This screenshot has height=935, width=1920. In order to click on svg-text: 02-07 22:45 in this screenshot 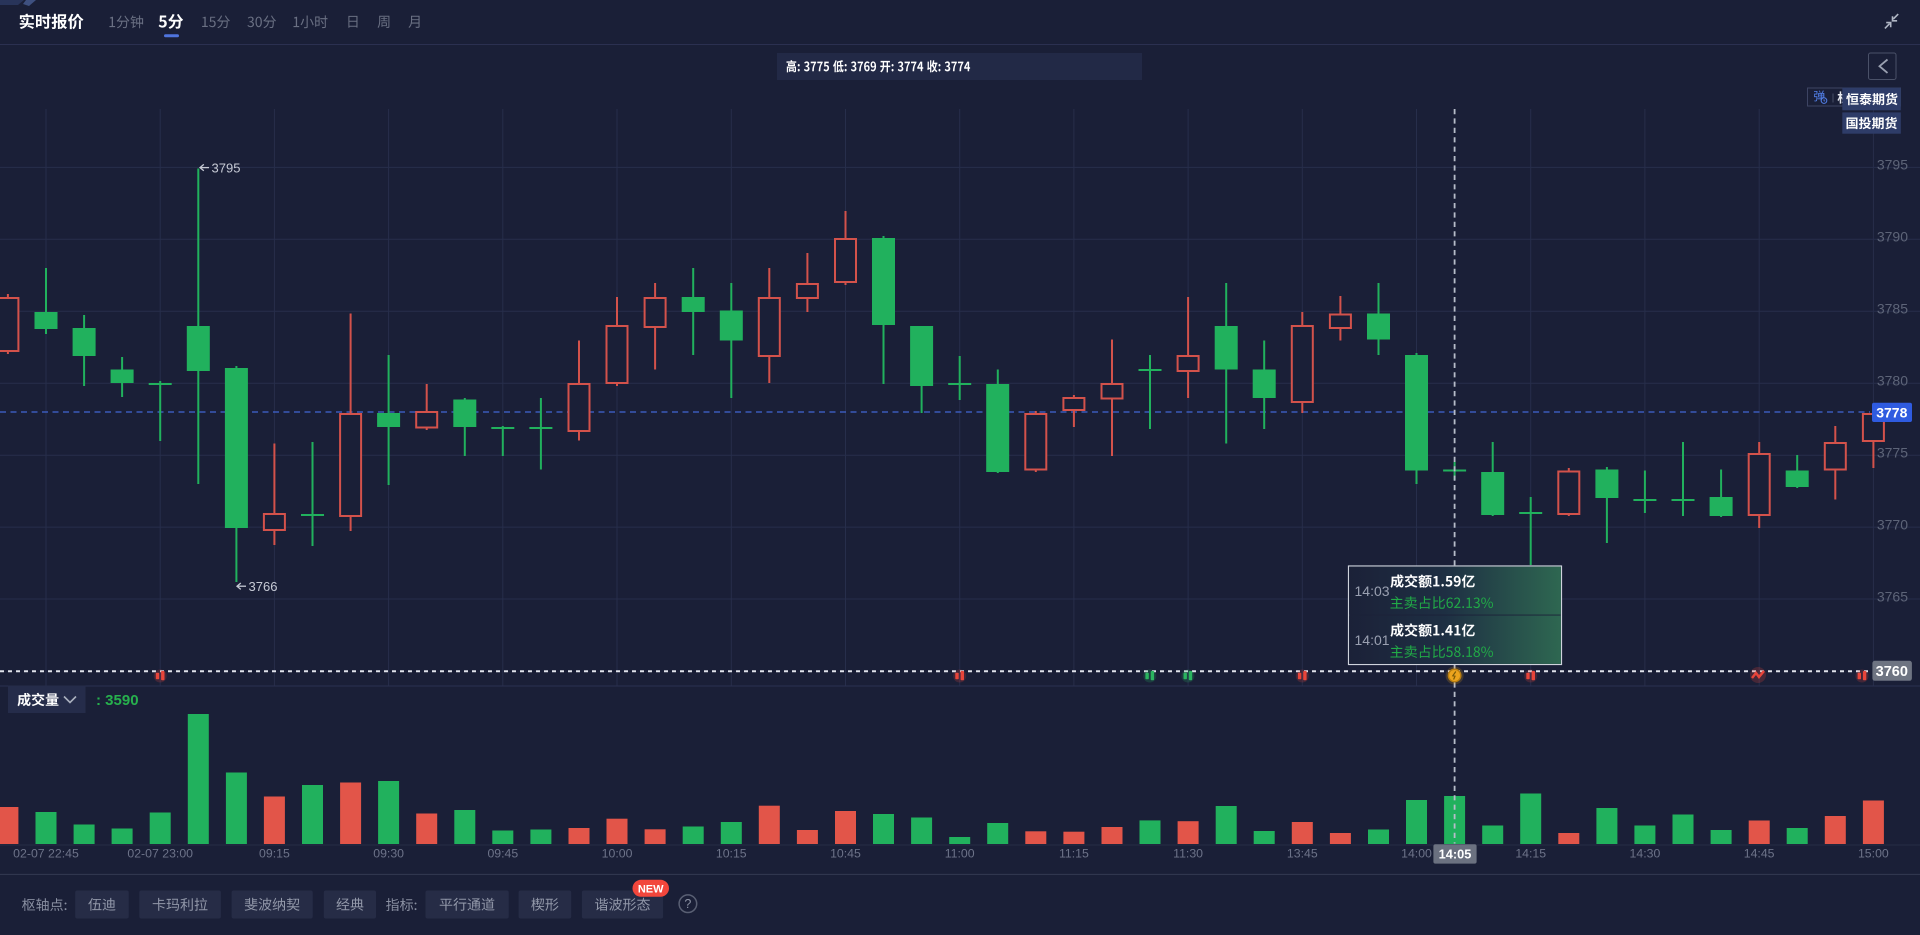, I will do `click(46, 853)`.